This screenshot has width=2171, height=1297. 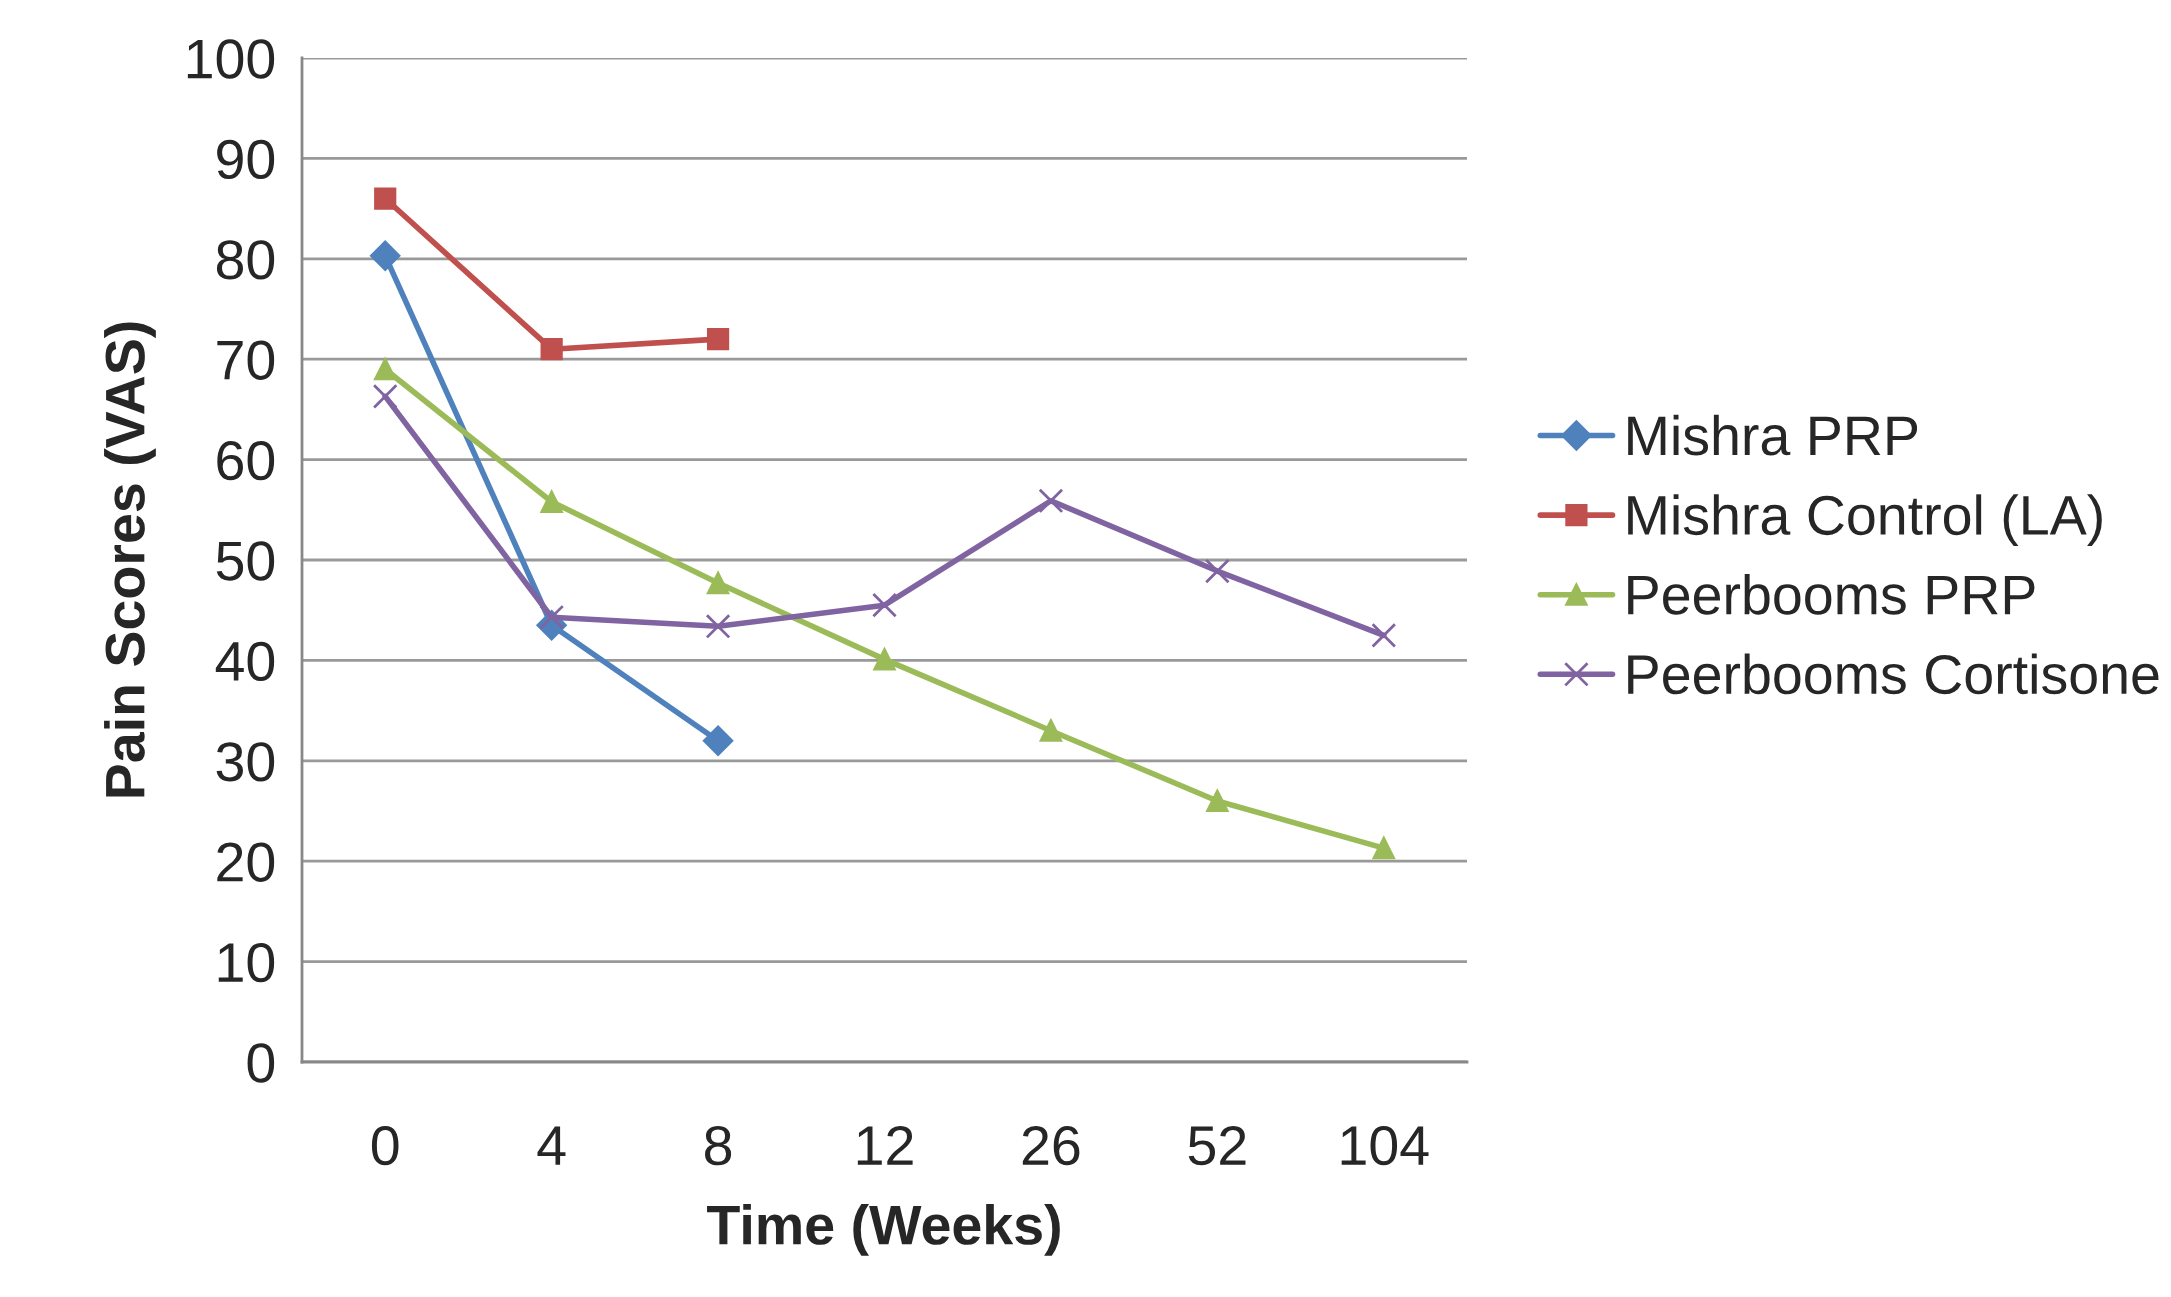 What do you see at coordinates (1893, 674) in the screenshot?
I see `legend-label: Peerbooms Cortisone` at bounding box center [1893, 674].